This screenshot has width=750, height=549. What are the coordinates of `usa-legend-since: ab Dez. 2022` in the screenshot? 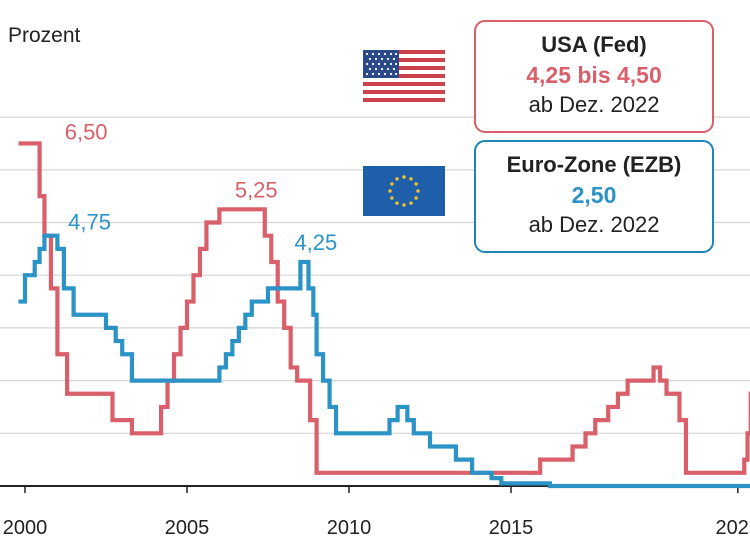 It's located at (594, 104).